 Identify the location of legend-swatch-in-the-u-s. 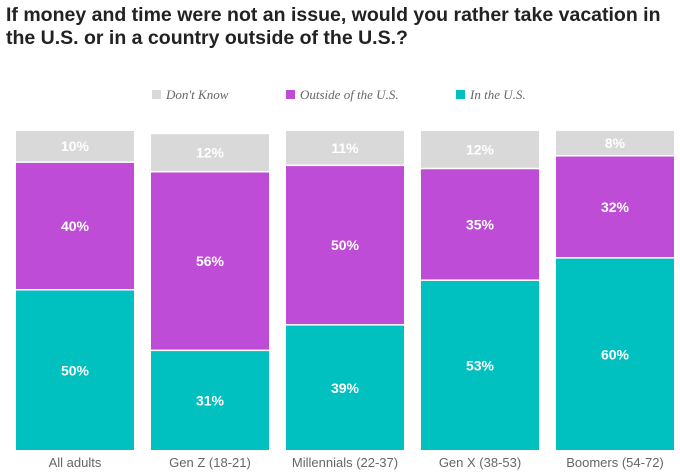
(460, 94).